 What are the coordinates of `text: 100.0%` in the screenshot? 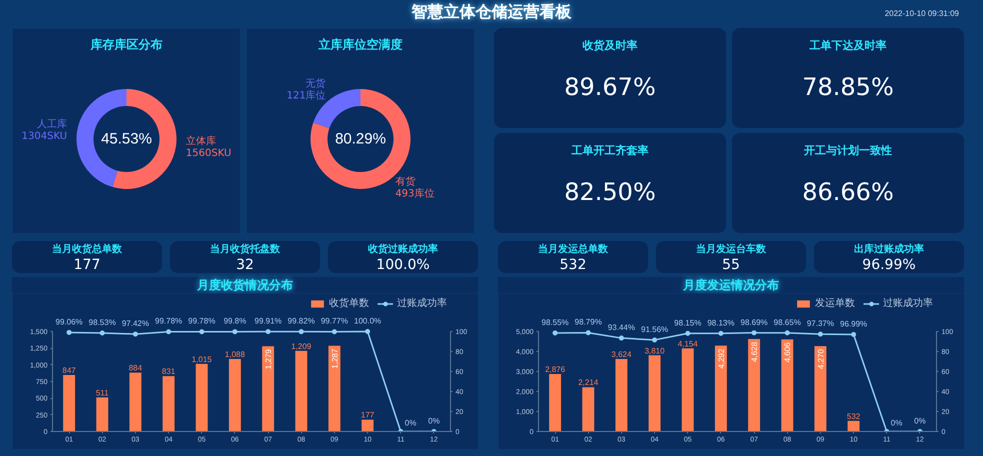 It's located at (403, 265).